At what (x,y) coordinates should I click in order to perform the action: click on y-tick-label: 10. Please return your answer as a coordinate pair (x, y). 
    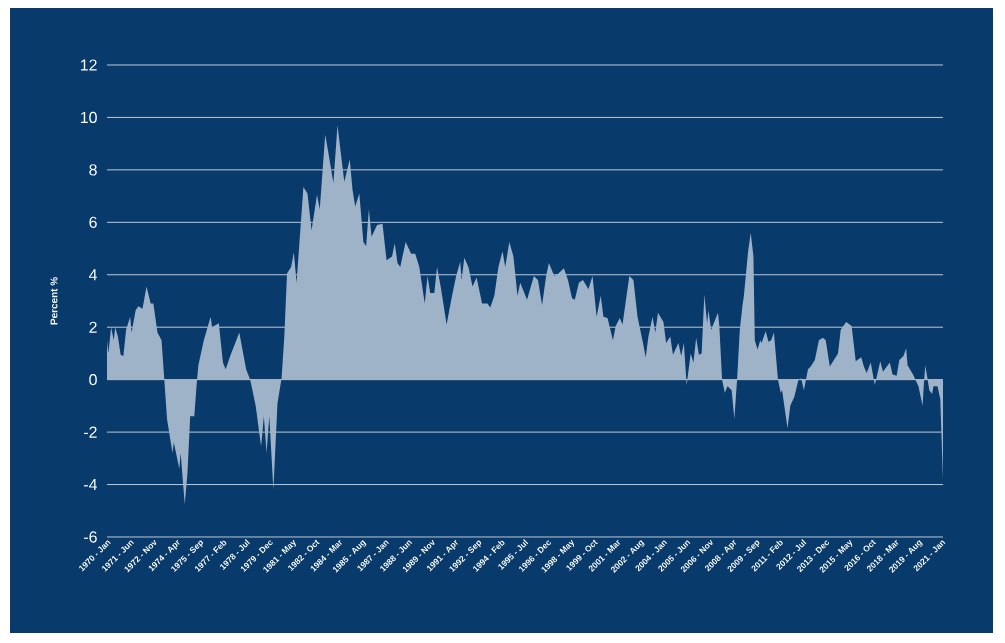
    Looking at the image, I should click on (88, 117).